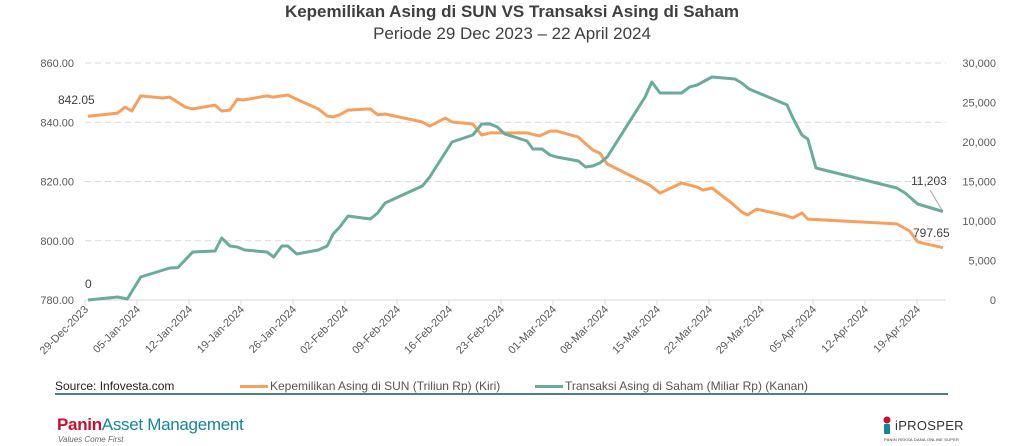 This screenshot has height=446, width=1024. I want to click on chart-subtitle: Periode 29 Dec 2023 – 22 April 2024, so click(512, 33).